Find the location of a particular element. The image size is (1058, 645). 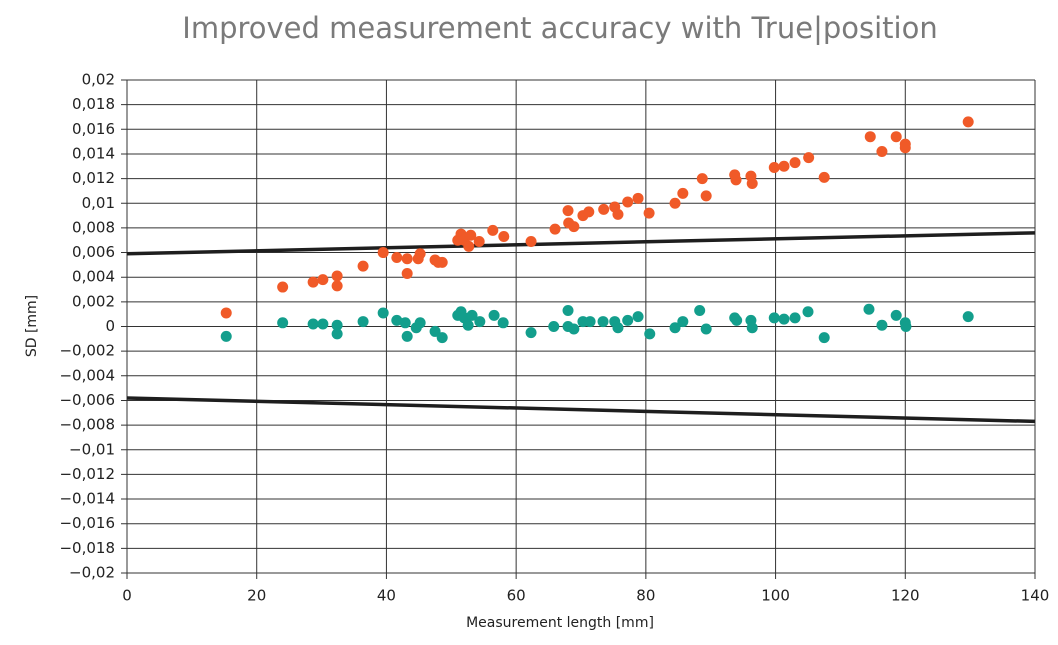

y-tick-label: −0,018 is located at coordinates (87, 548).